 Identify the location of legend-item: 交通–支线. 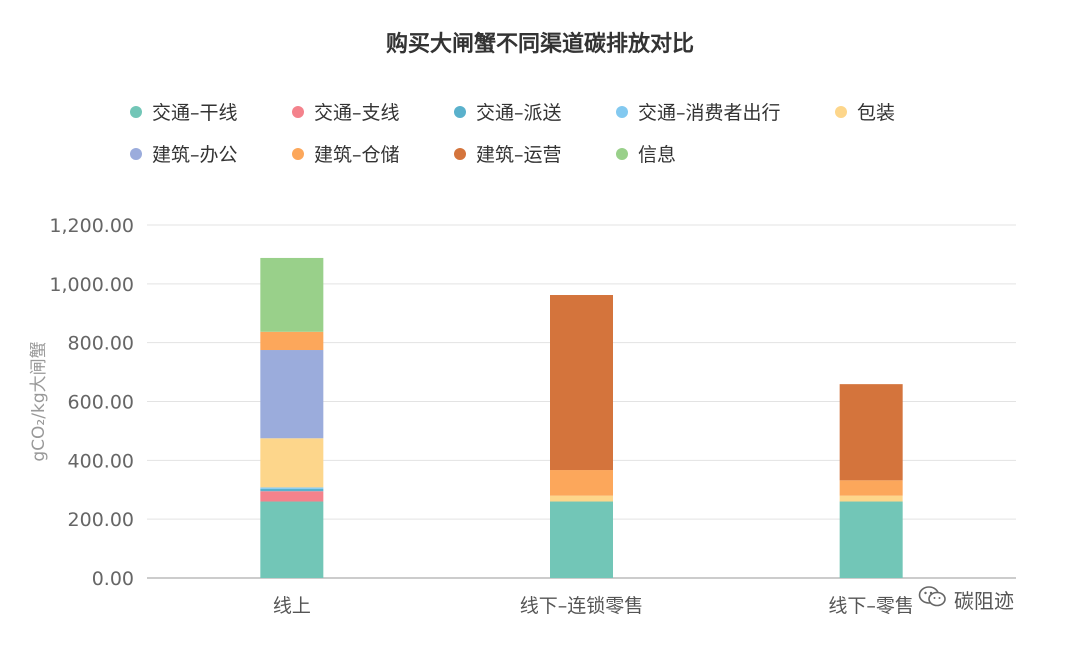
(346, 111).